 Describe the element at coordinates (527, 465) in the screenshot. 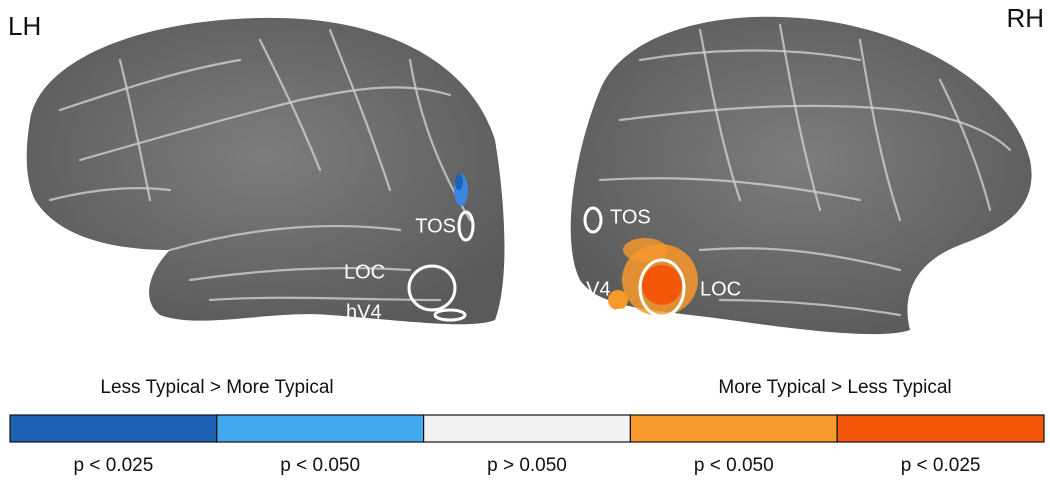

I see `colorbar-label: p > 0.050` at that location.